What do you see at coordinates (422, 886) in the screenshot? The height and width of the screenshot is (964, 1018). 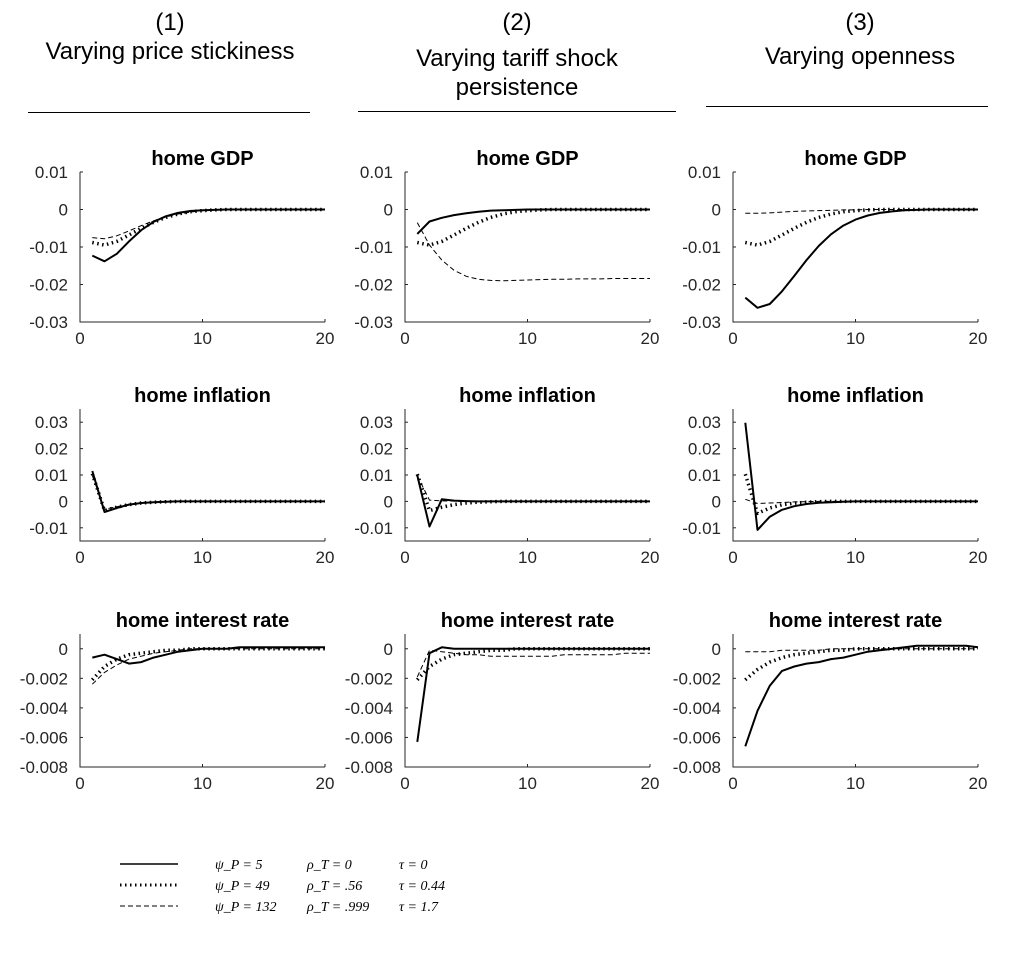 I see `legend-tau-2: τ = 0.44` at bounding box center [422, 886].